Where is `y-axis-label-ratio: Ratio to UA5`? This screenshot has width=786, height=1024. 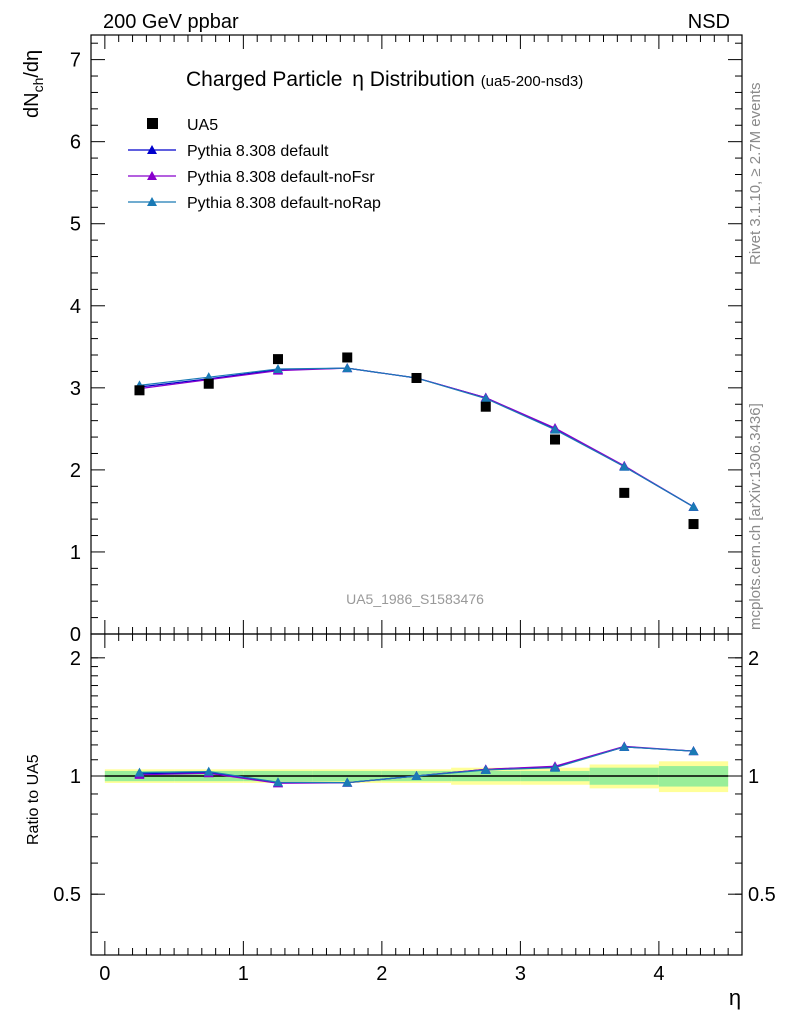
y-axis-label-ratio: Ratio to UA5 is located at coordinates (33, 799).